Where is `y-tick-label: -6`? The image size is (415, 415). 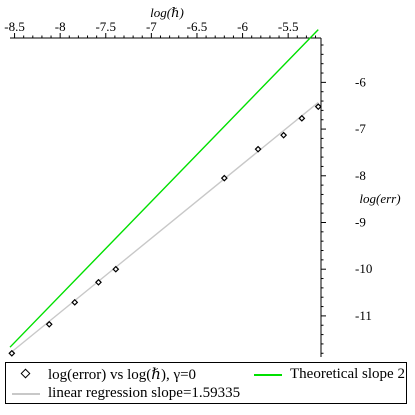
y-tick-label: -6 is located at coordinates (360, 81).